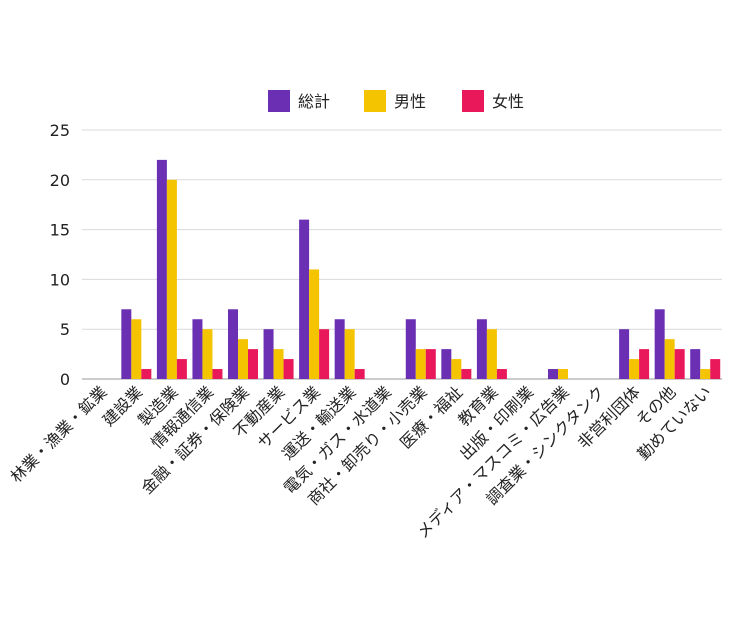  I want to click on y-axis-ticks: 0 5 10 15 20 25, so click(60, 255).